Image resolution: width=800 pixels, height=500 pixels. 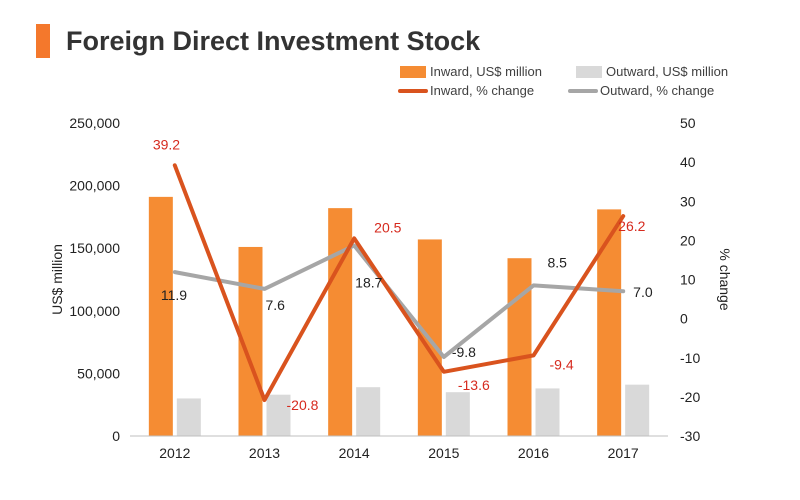 What do you see at coordinates (174, 295) in the screenshot?
I see `label-outward-change: 11.9` at bounding box center [174, 295].